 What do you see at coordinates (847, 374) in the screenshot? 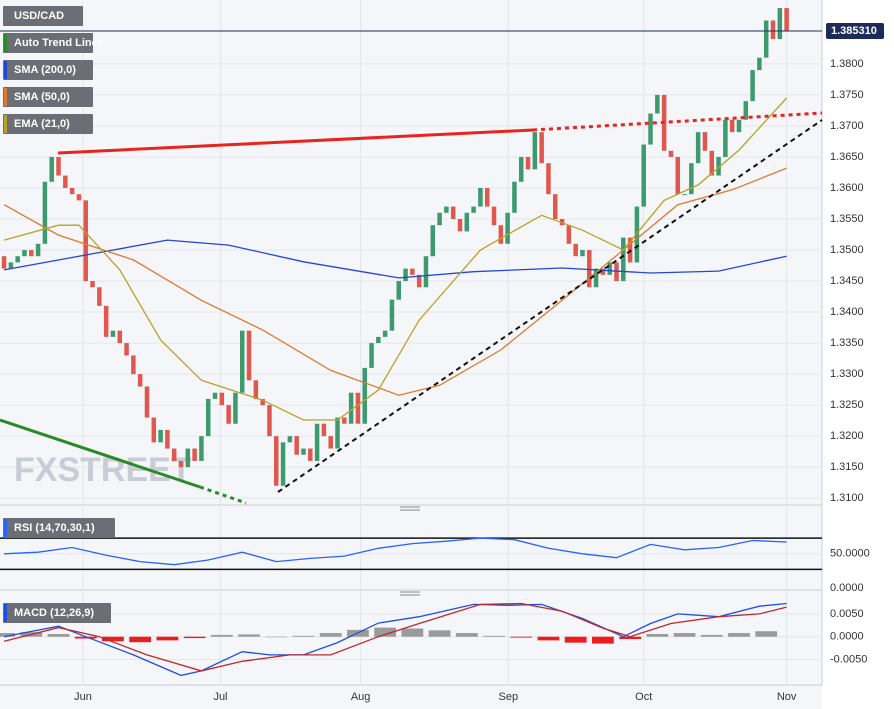
I see `y-tick-label: 1.3300` at bounding box center [847, 374].